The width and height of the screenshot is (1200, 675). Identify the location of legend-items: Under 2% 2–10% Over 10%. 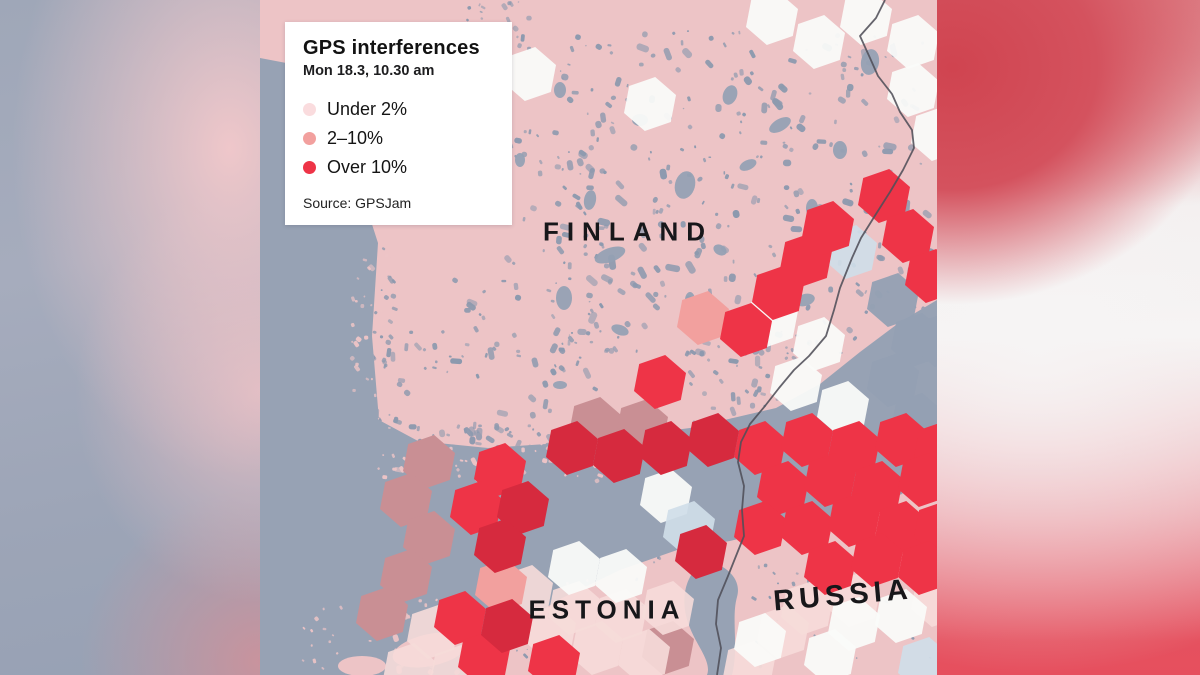
(398, 138).